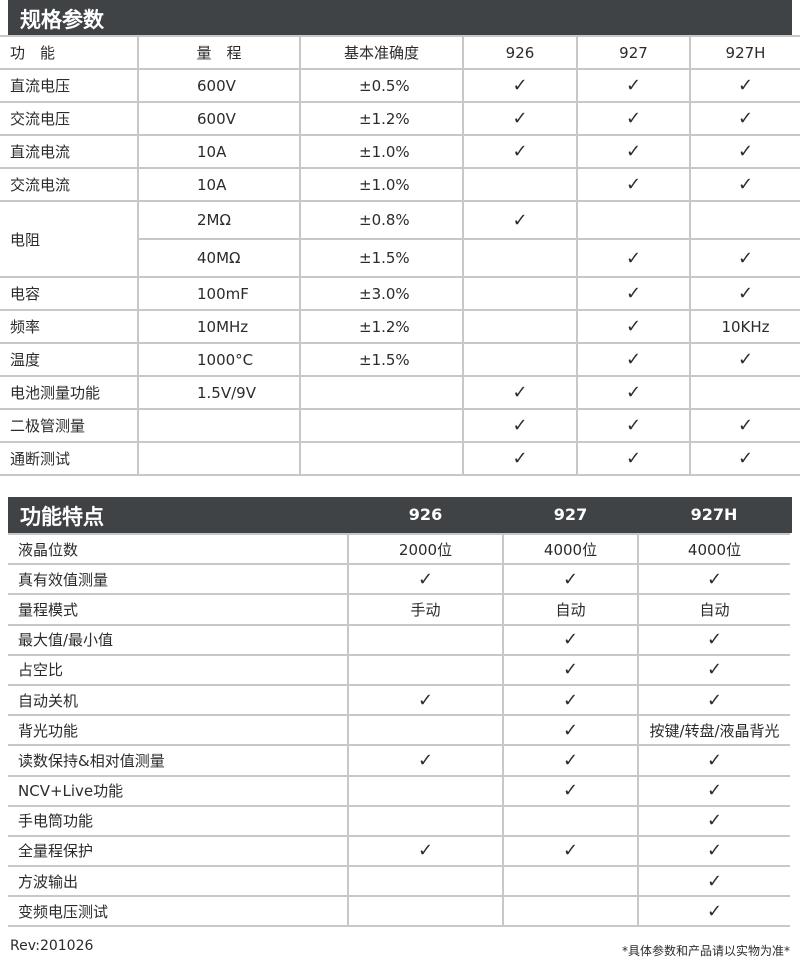 This screenshot has height=965, width=800. Describe the element at coordinates (69, 118) in the screenshot. I see `function-cell: 交流电压` at that location.